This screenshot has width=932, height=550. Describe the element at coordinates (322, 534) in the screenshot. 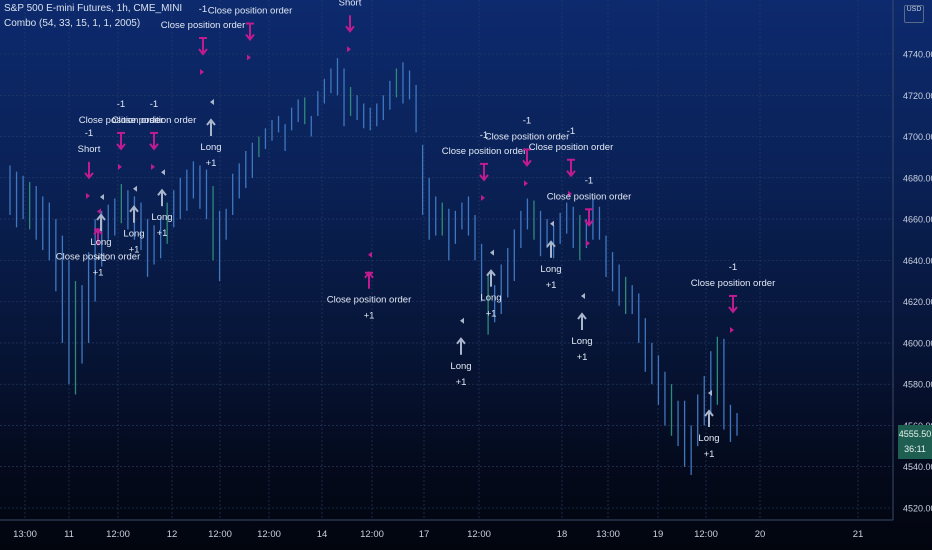

I see `time-tick-label: 14` at that location.